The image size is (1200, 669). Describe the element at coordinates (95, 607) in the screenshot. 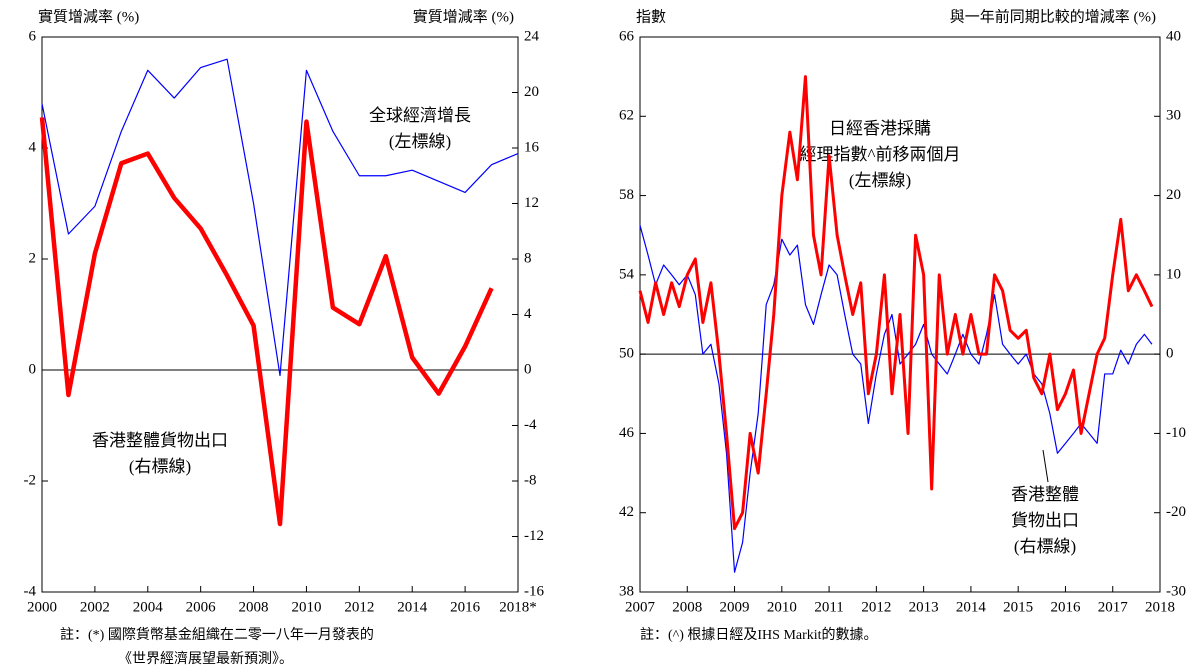

I see `x-tick-label: 2002` at that location.